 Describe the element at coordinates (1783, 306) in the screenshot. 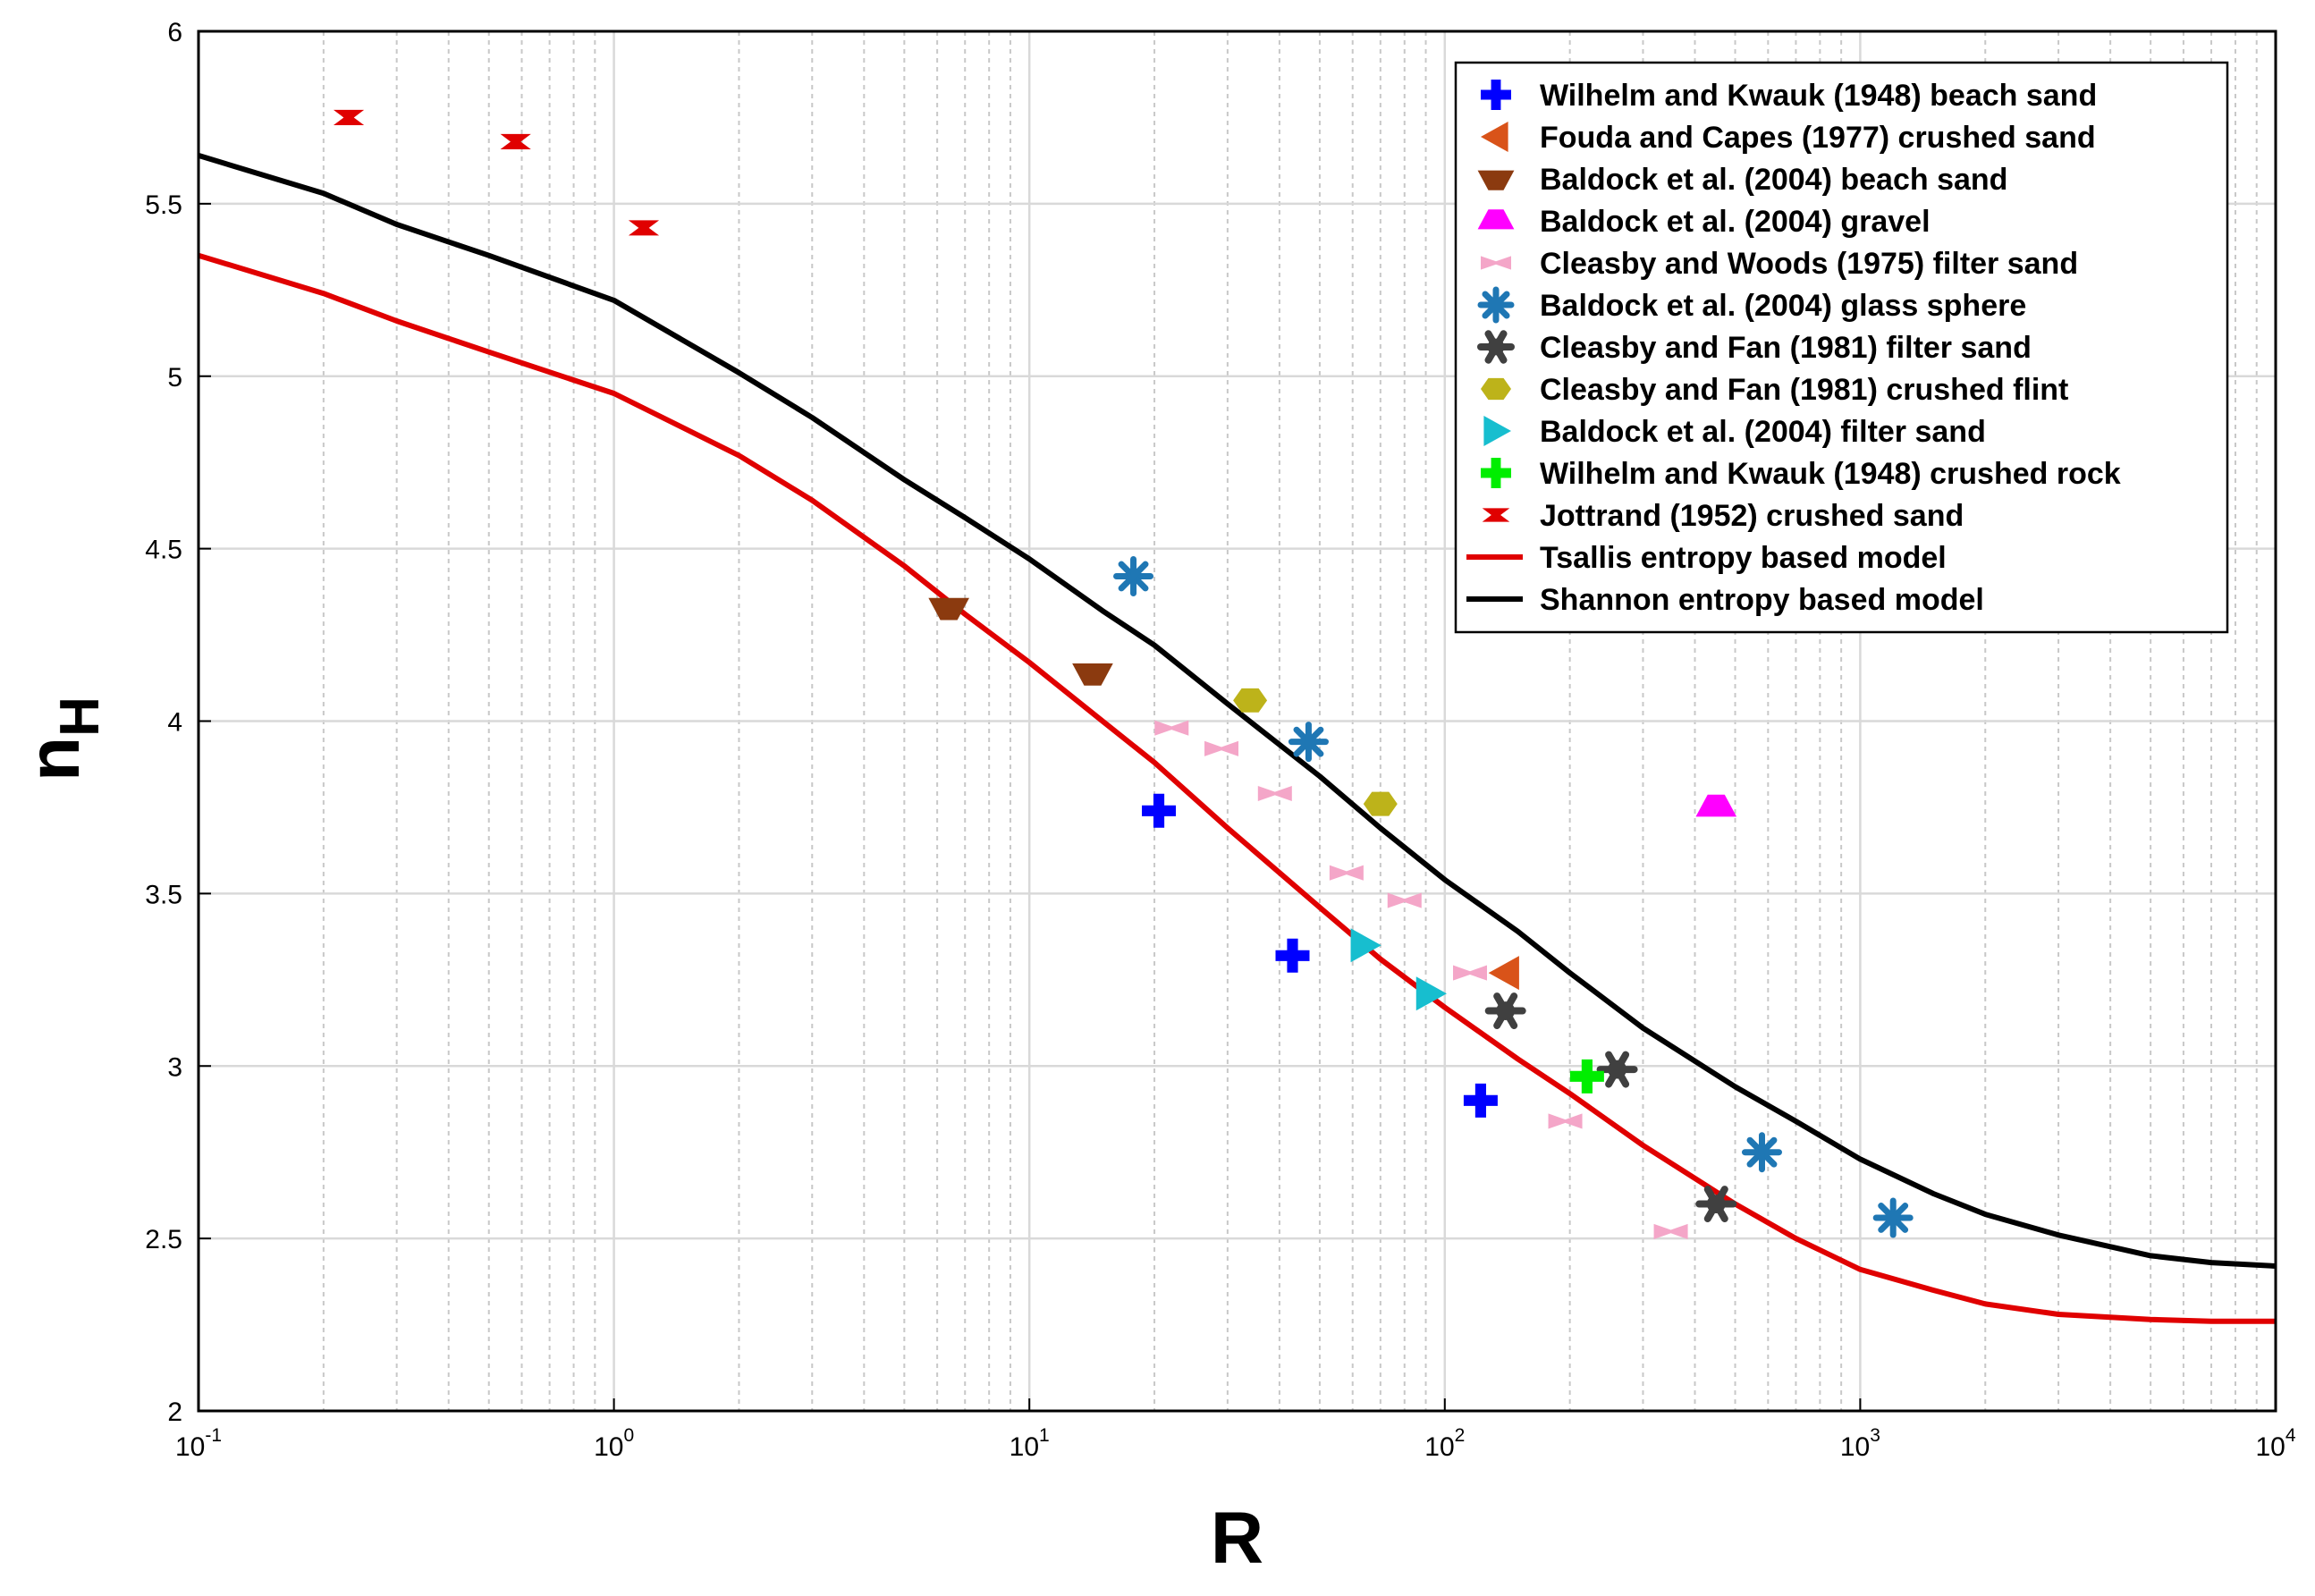

I see `legend-label: Baldock et al. (2004) glass sphere` at that location.